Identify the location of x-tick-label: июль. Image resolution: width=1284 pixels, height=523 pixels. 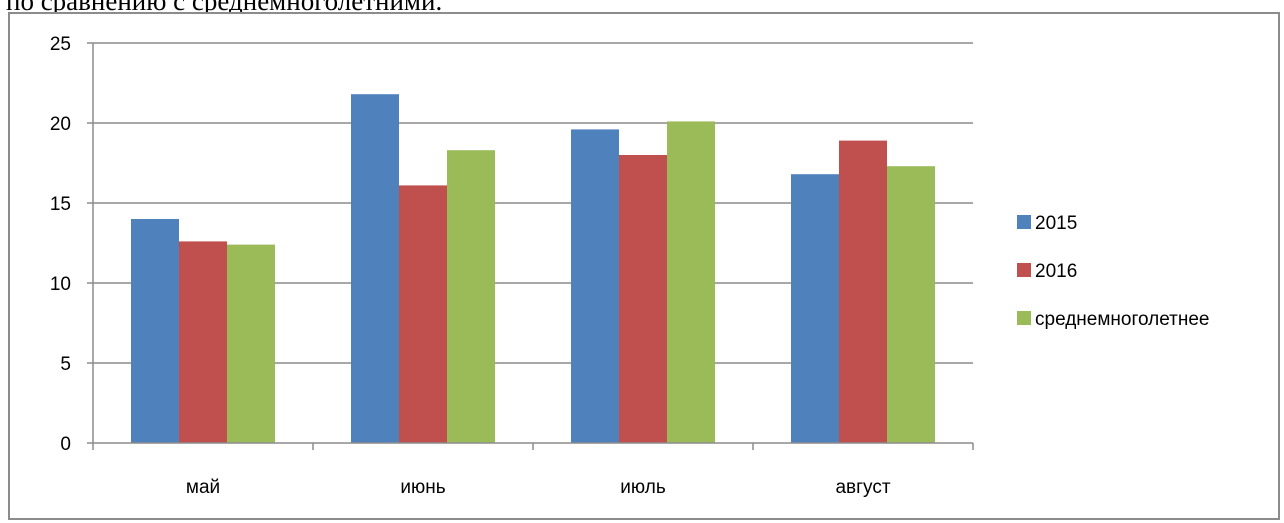
(643, 487).